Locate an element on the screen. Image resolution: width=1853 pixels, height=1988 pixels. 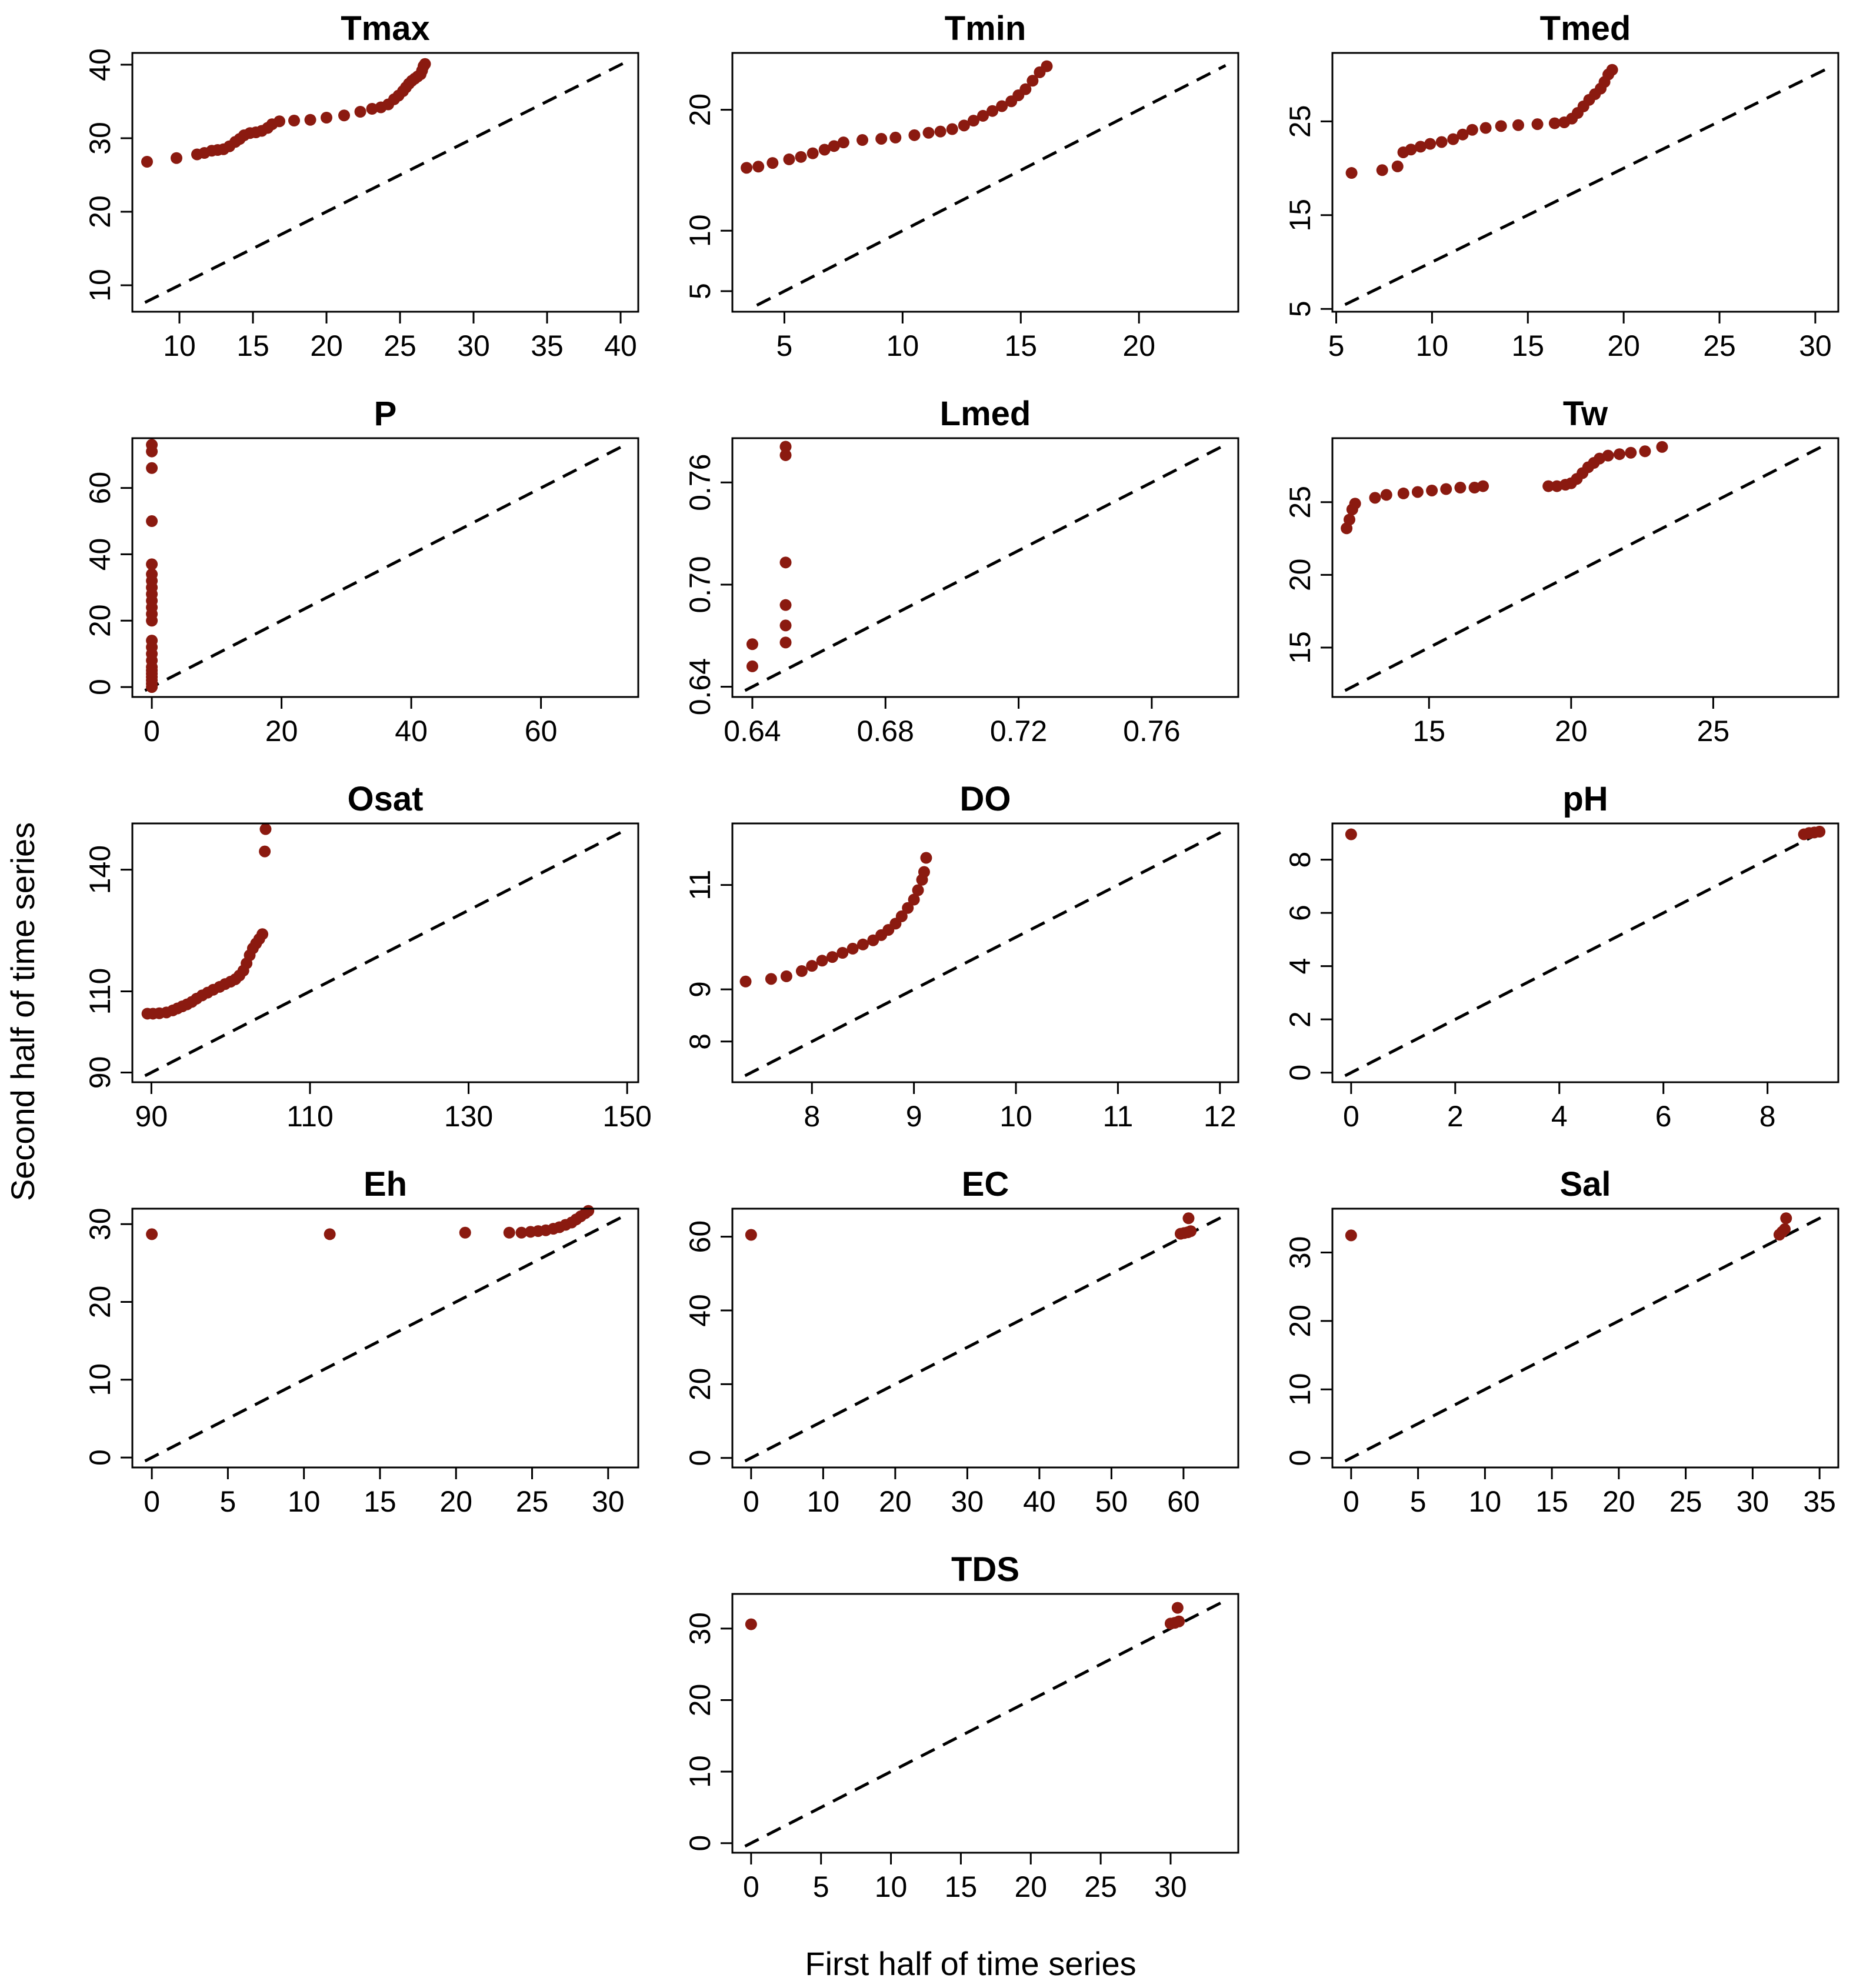
y-tick-label: 15 is located at coordinates (1300, 215).